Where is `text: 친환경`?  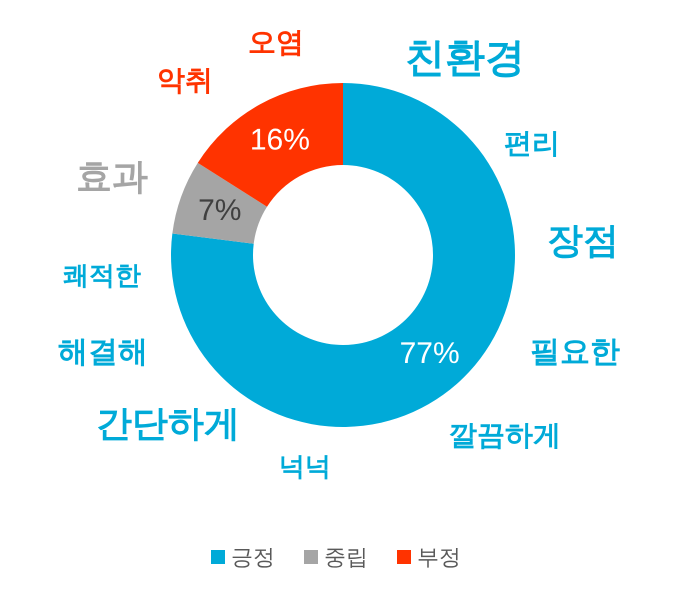 text: 친환경 is located at coordinates (465, 58).